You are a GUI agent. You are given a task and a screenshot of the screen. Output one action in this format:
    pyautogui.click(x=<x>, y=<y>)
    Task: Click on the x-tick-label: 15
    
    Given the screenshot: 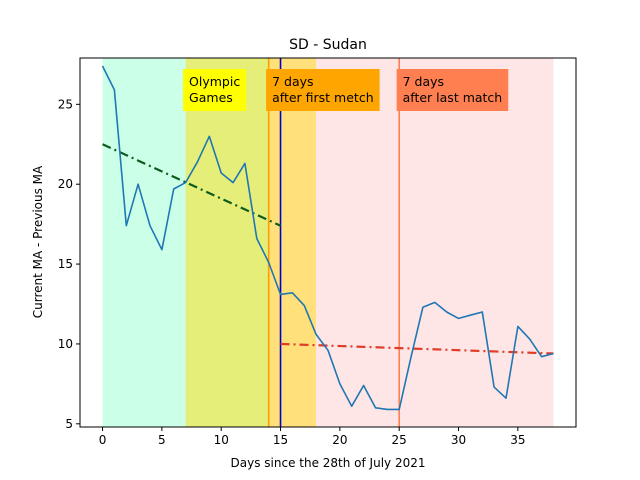 What is the action you would take?
    pyautogui.click(x=280, y=440)
    